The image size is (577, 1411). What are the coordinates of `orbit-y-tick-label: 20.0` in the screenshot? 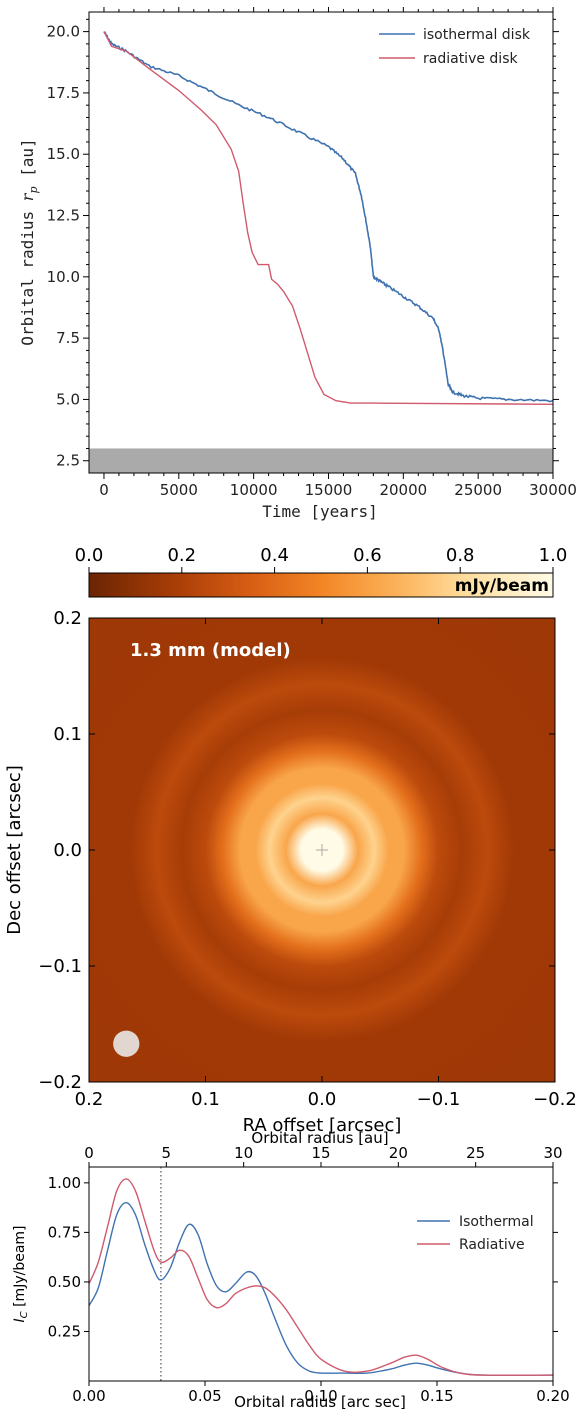 It's located at (63, 32).